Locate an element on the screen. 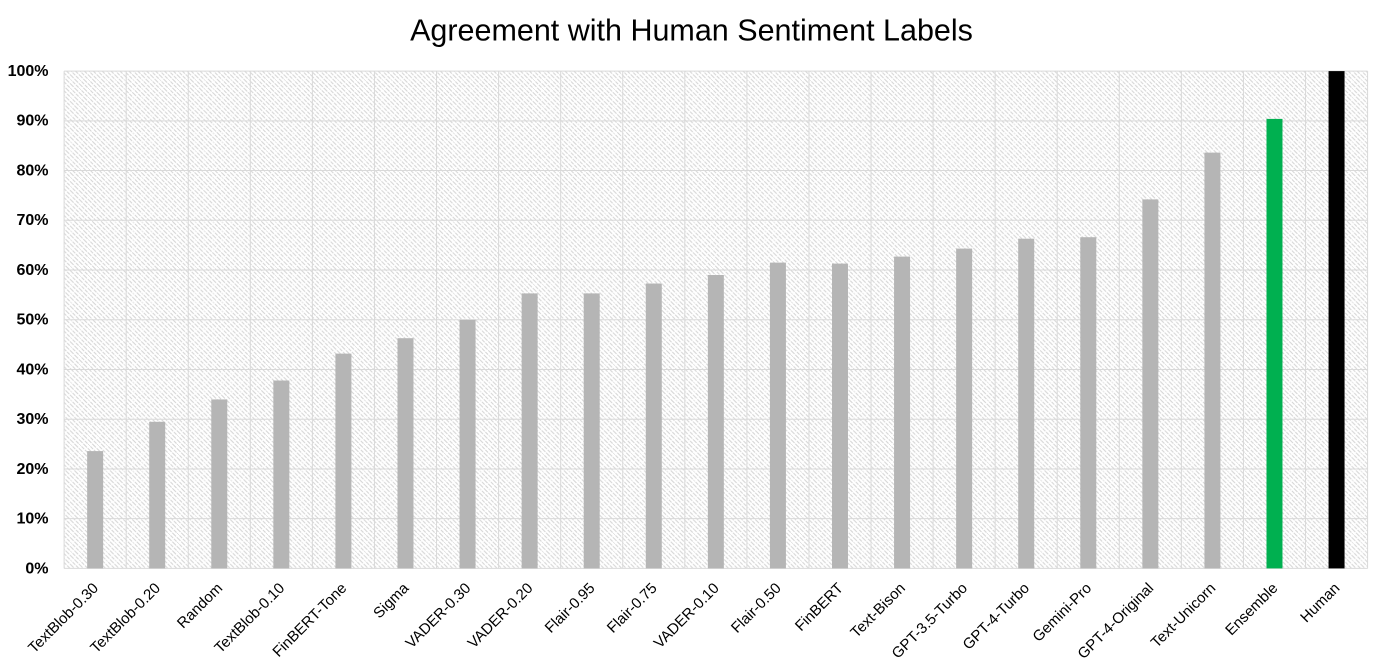  svg-text: 80% is located at coordinates (32, 171).